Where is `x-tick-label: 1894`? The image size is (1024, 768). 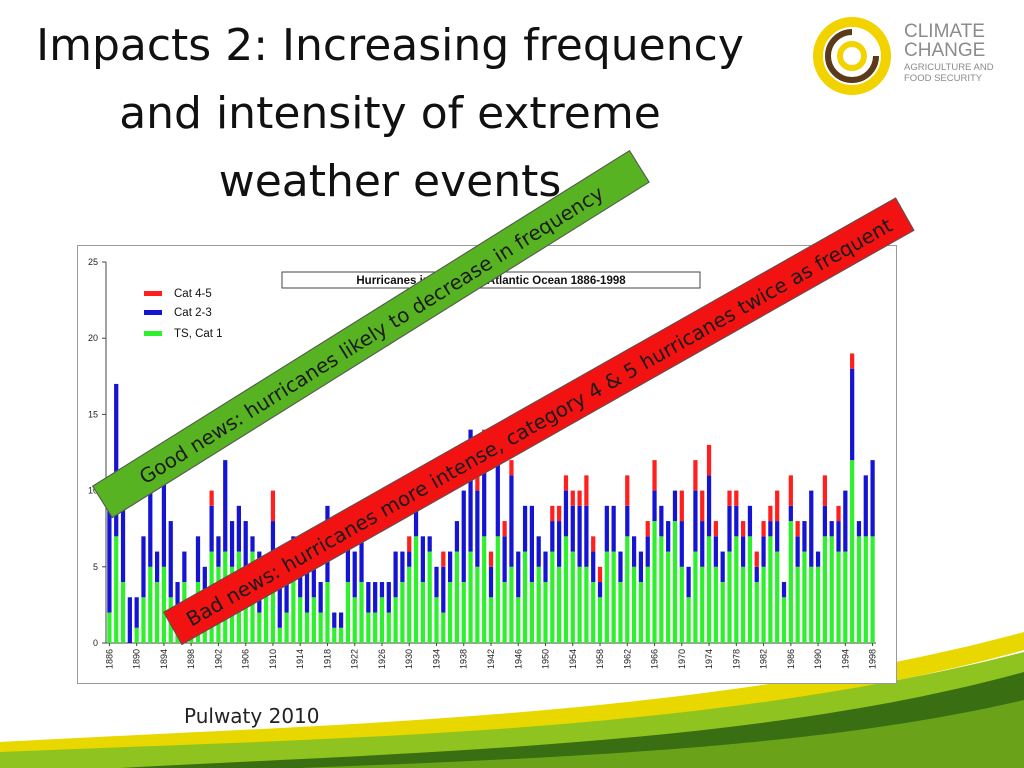
x-tick-label: 1894 is located at coordinates (164, 659).